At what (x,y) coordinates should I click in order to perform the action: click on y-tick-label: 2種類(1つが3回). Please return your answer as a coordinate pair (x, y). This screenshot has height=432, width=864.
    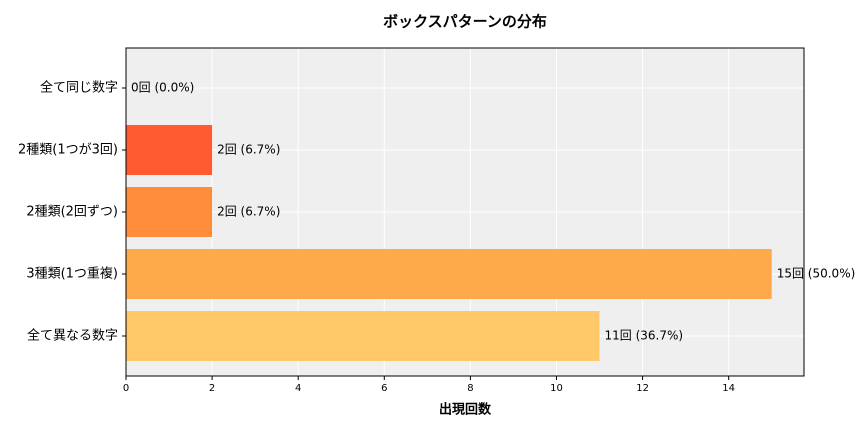
    Looking at the image, I should click on (68, 150).